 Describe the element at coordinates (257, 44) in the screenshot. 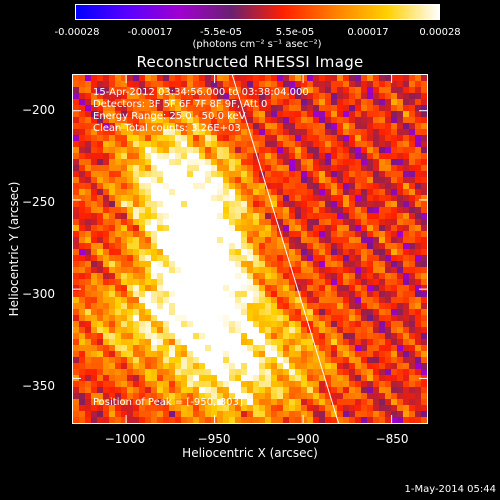

I see `colorbar-unit-label: (photons cm⁻² s⁻¹ asec⁻²)` at that location.